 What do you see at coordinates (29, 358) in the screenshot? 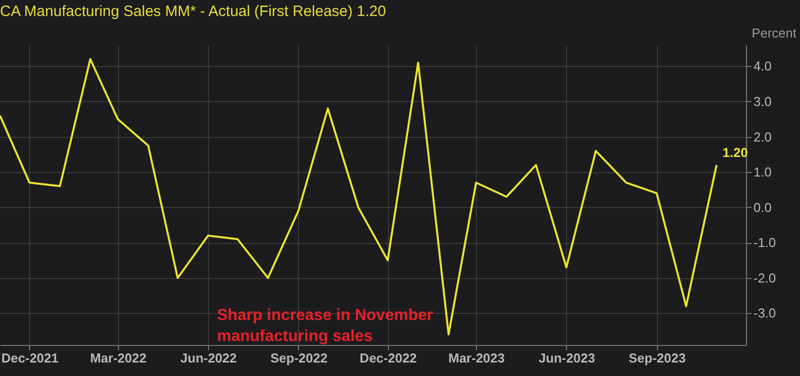
I see `x-tick-label: Dec-2021` at bounding box center [29, 358].